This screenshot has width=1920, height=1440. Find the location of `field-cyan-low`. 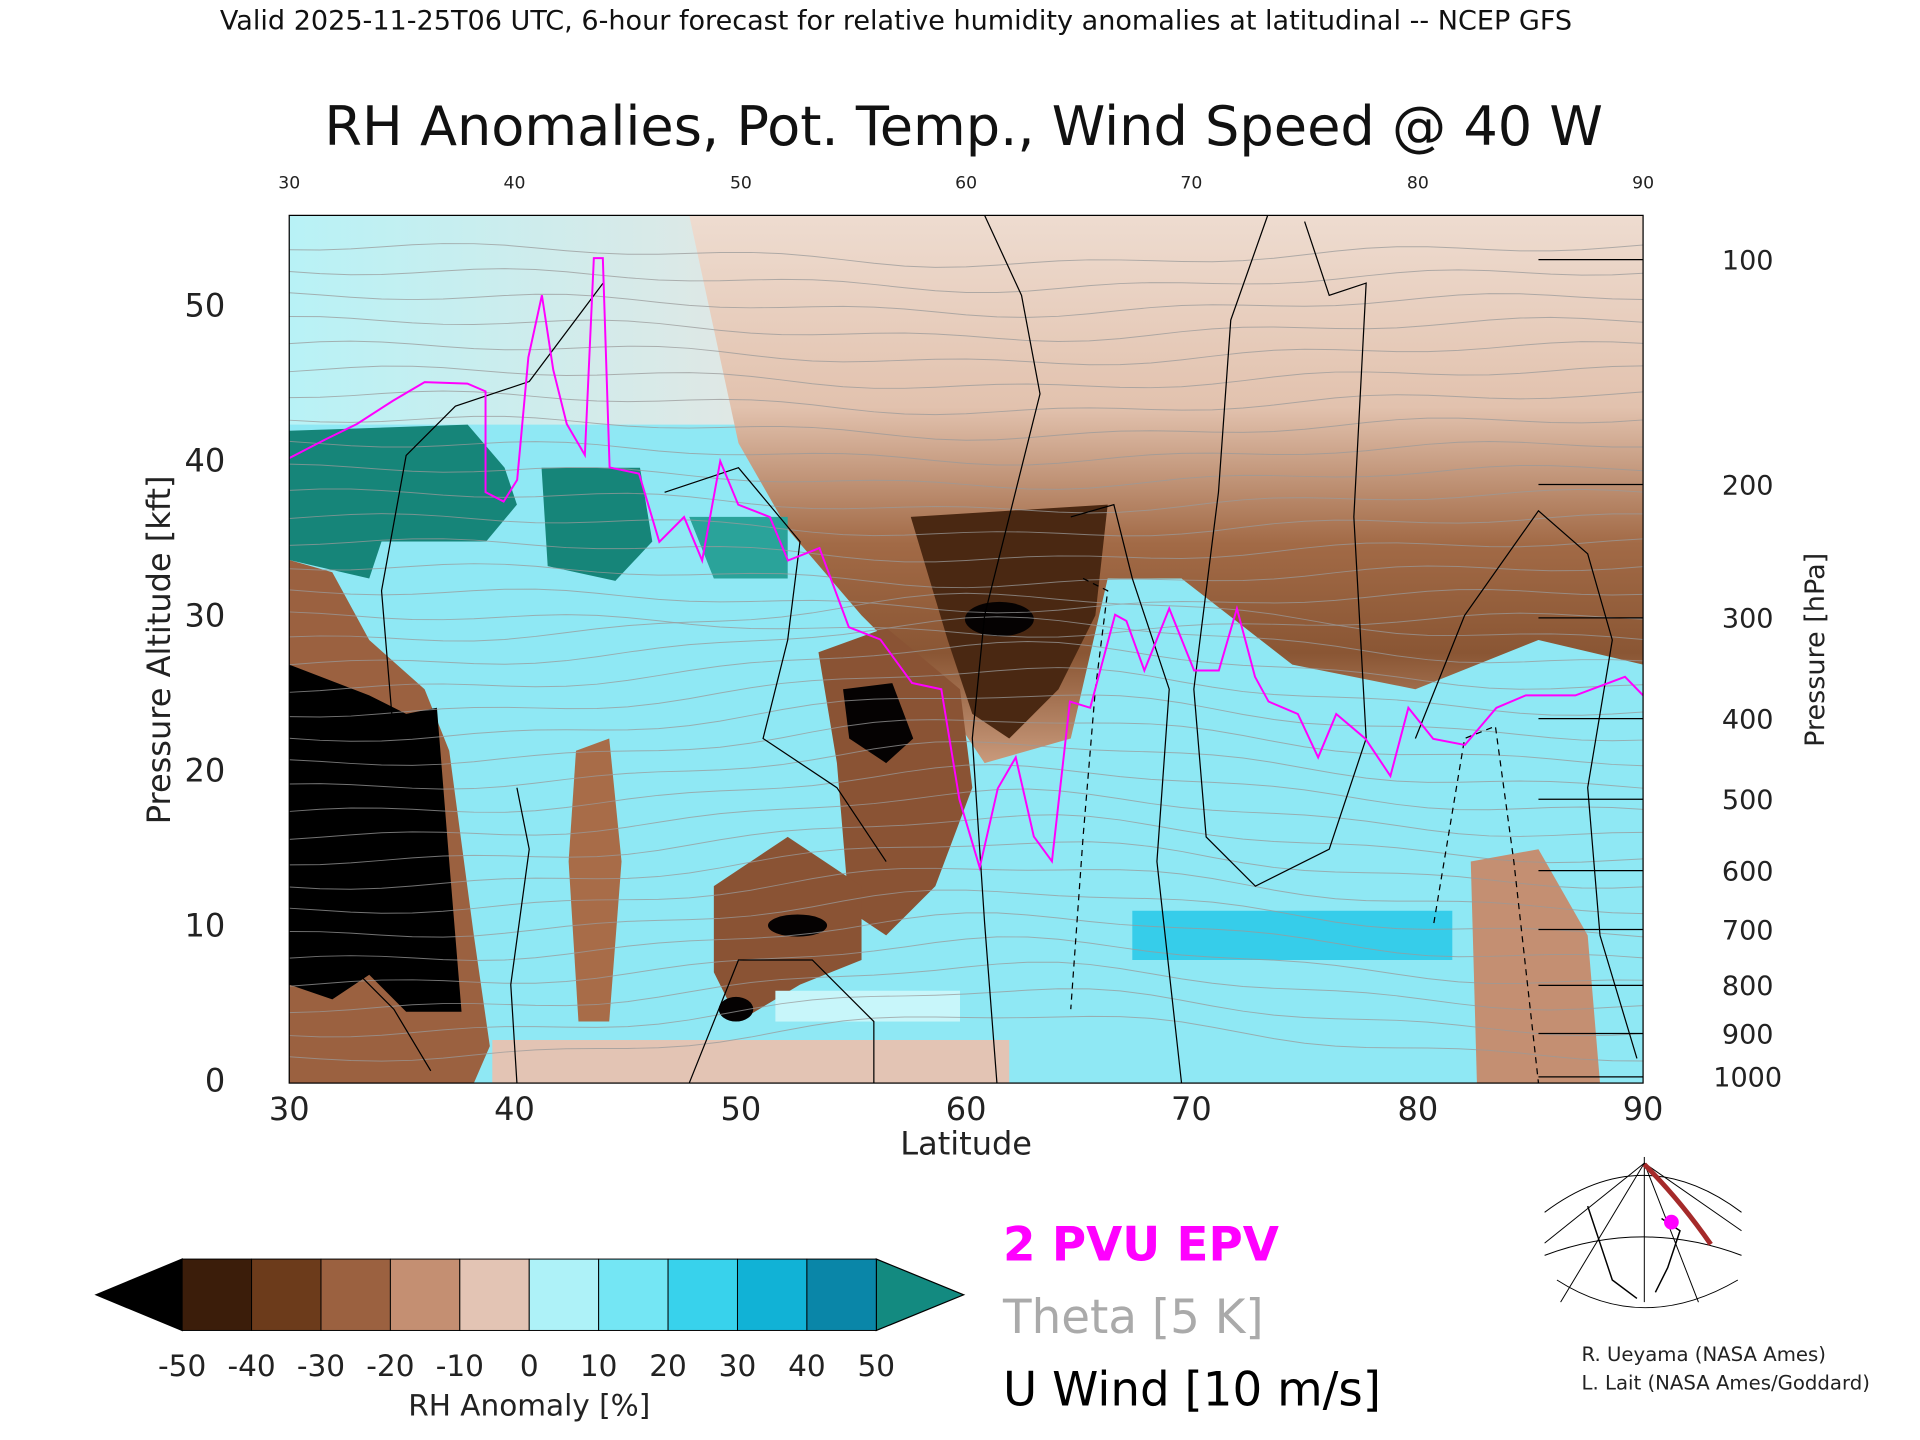

field-cyan-low is located at coordinates (867, 1006).